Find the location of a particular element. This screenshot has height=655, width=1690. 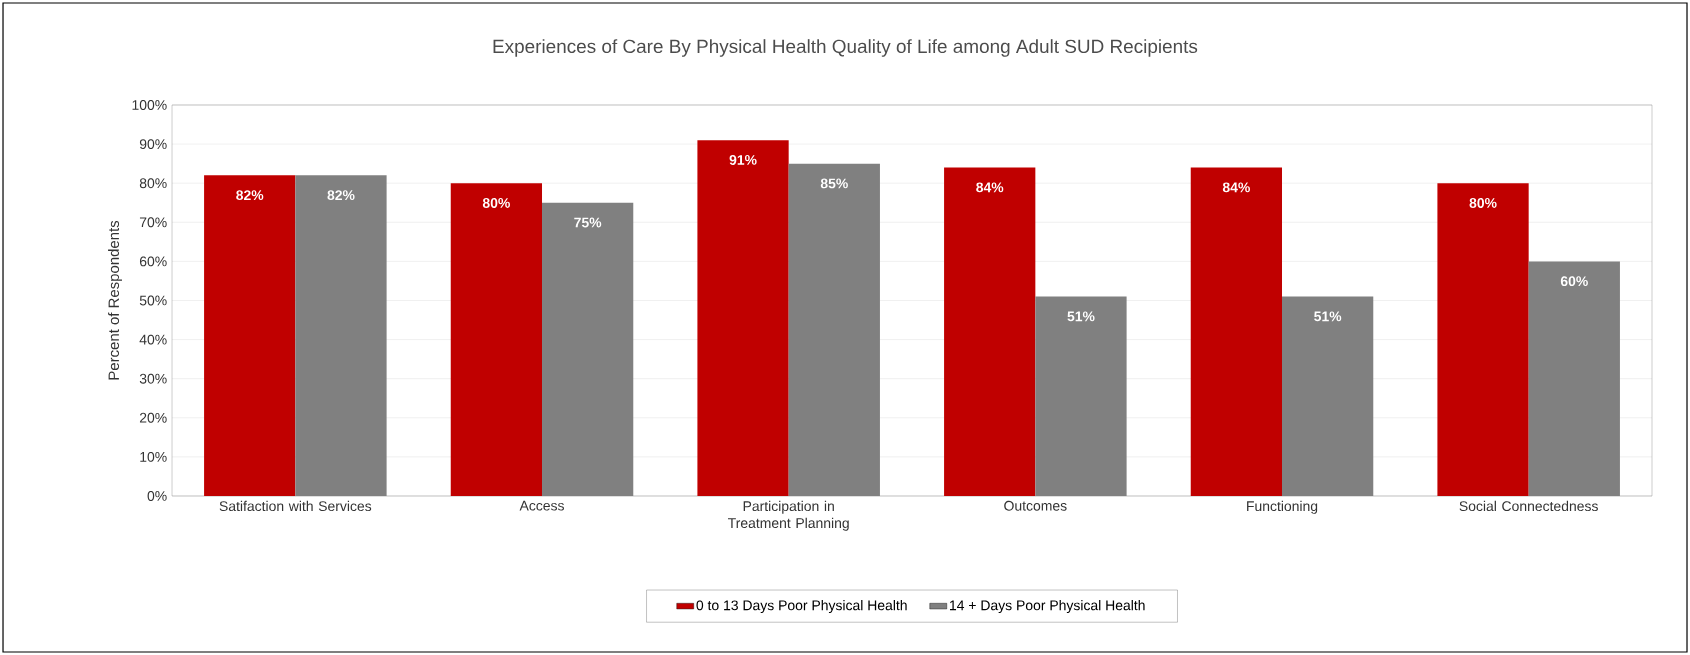

legend-label: 14 + Days Poor Physical Health is located at coordinates (1047, 607).